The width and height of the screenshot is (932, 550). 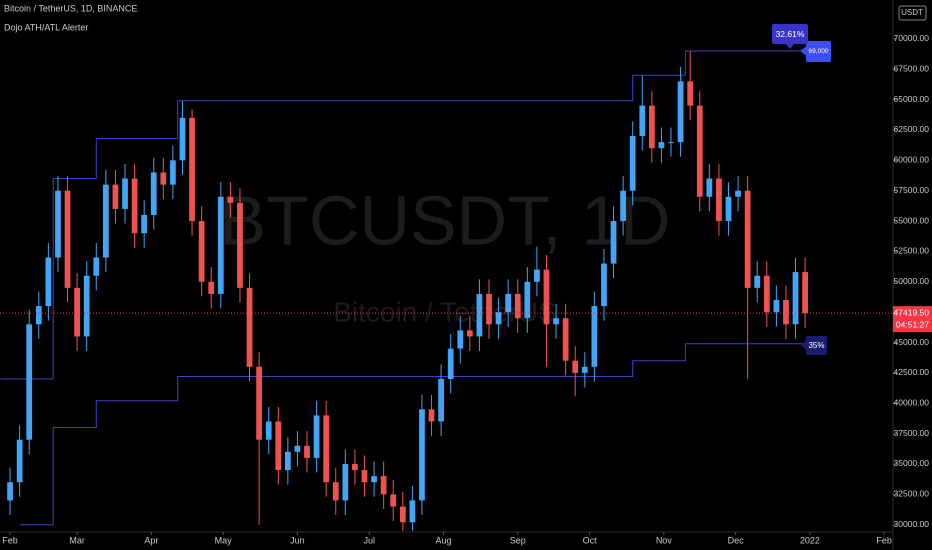 I want to click on y-tick-label: 30000.00, so click(x=912, y=524).